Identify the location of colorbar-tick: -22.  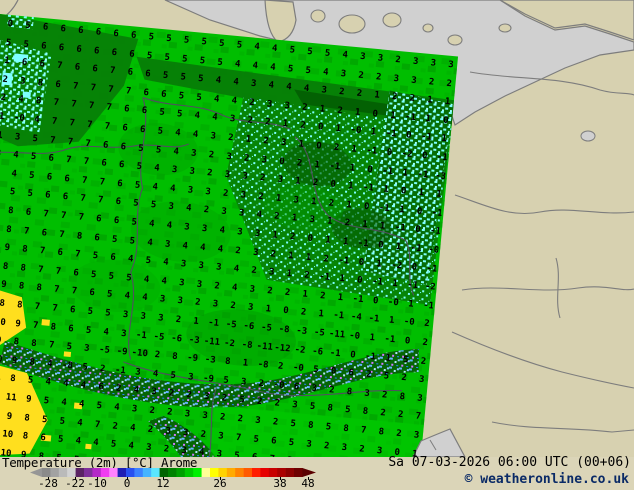
(75, 483).